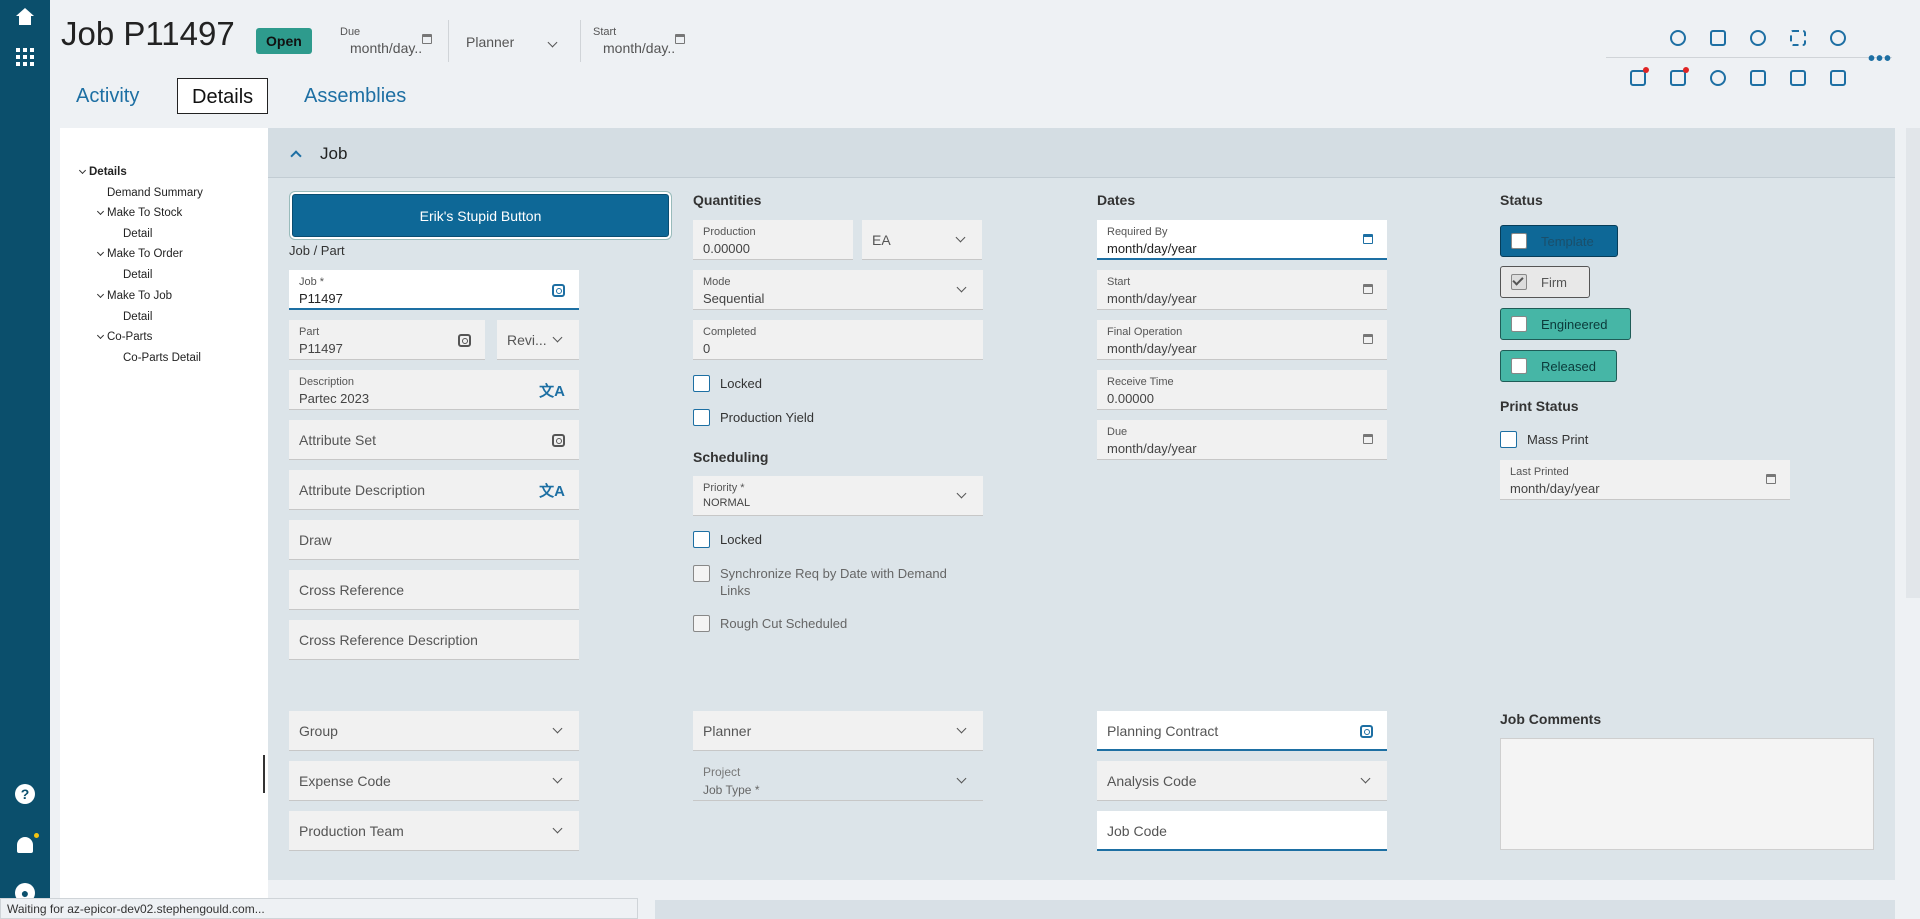  I want to click on memo-button, so click(1678, 78).